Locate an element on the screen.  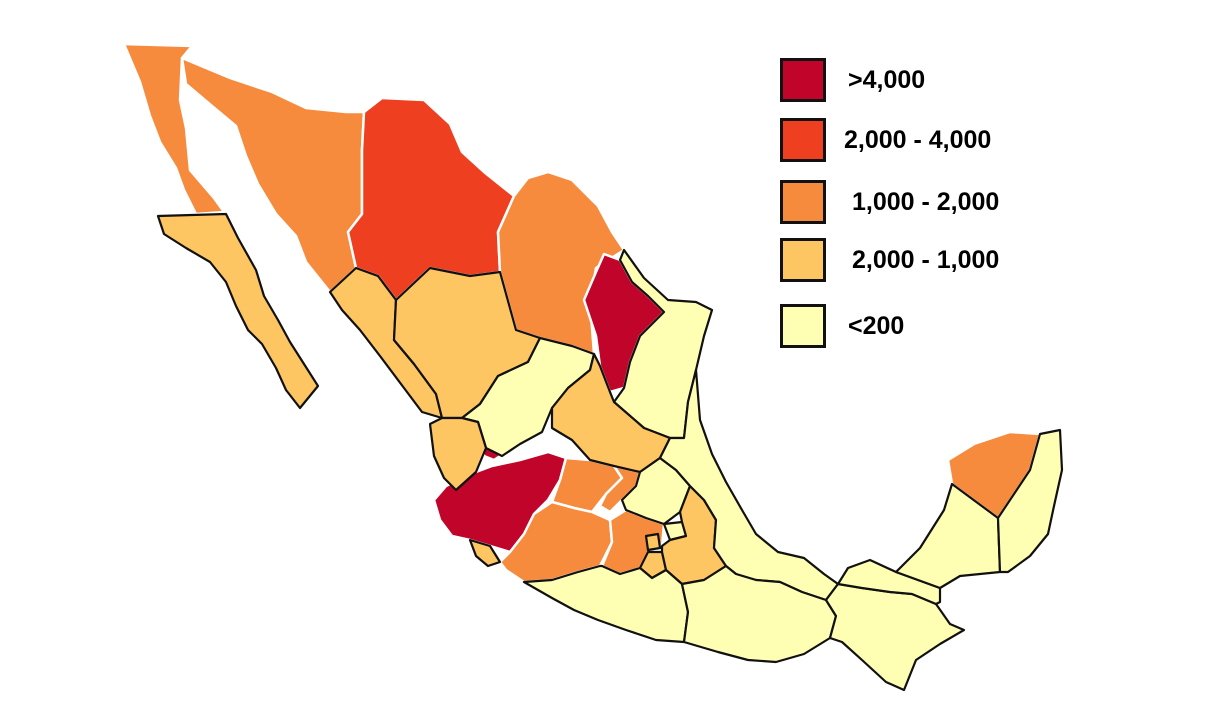
state-tabasco is located at coordinates (889, 582).